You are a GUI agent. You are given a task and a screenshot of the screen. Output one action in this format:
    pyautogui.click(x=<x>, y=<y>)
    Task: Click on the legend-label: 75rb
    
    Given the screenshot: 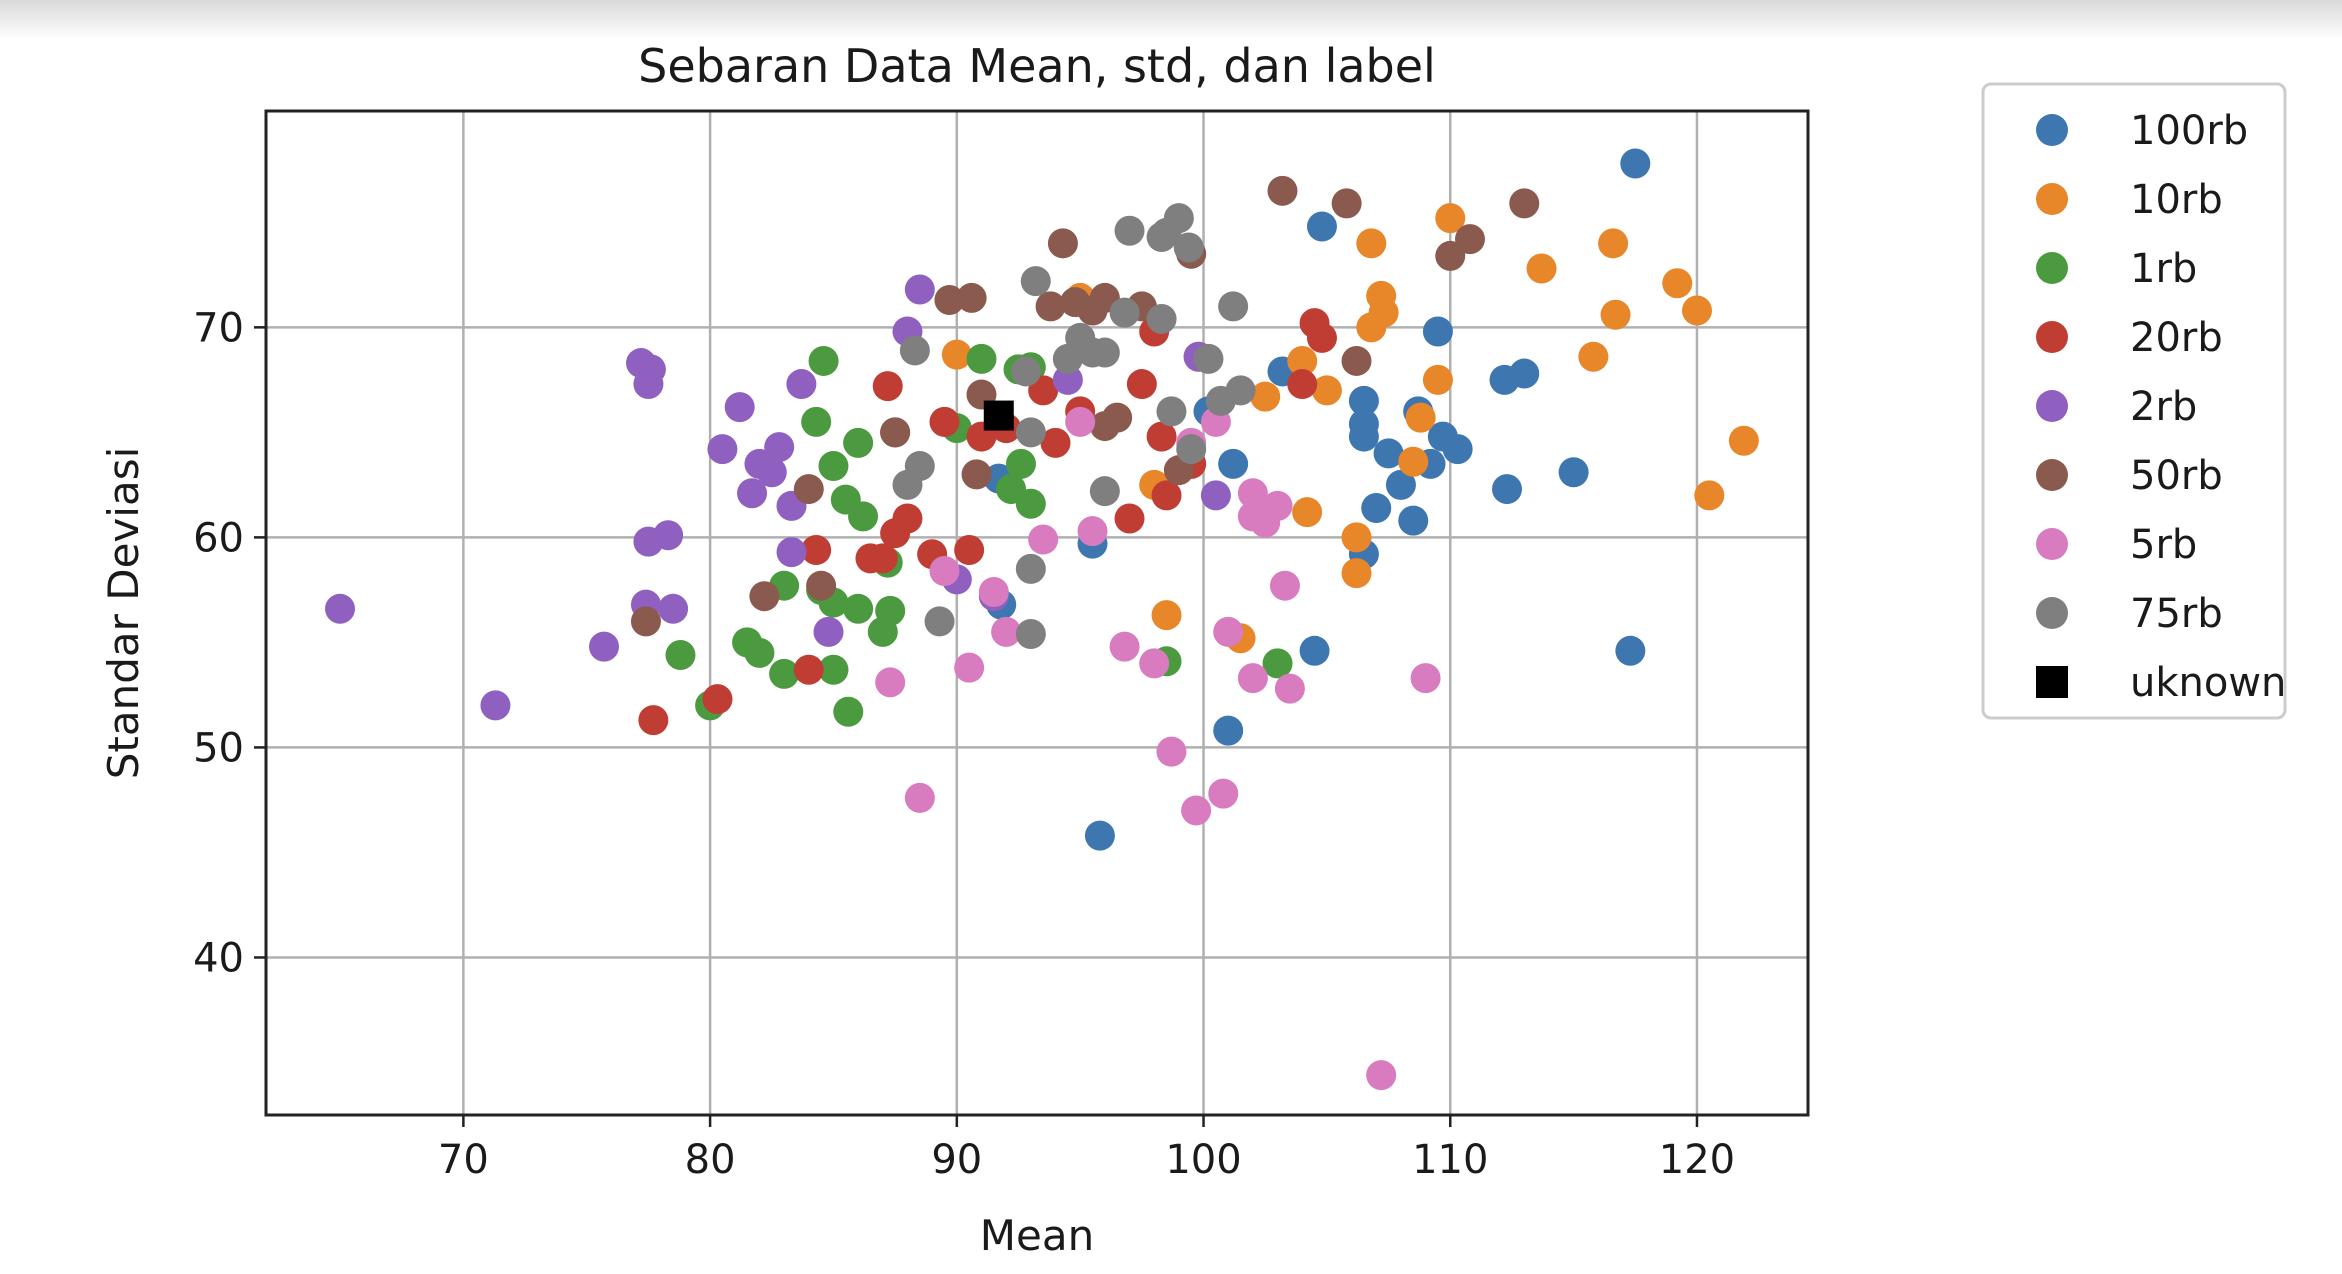 What is the action you would take?
    pyautogui.click(x=2176, y=614)
    